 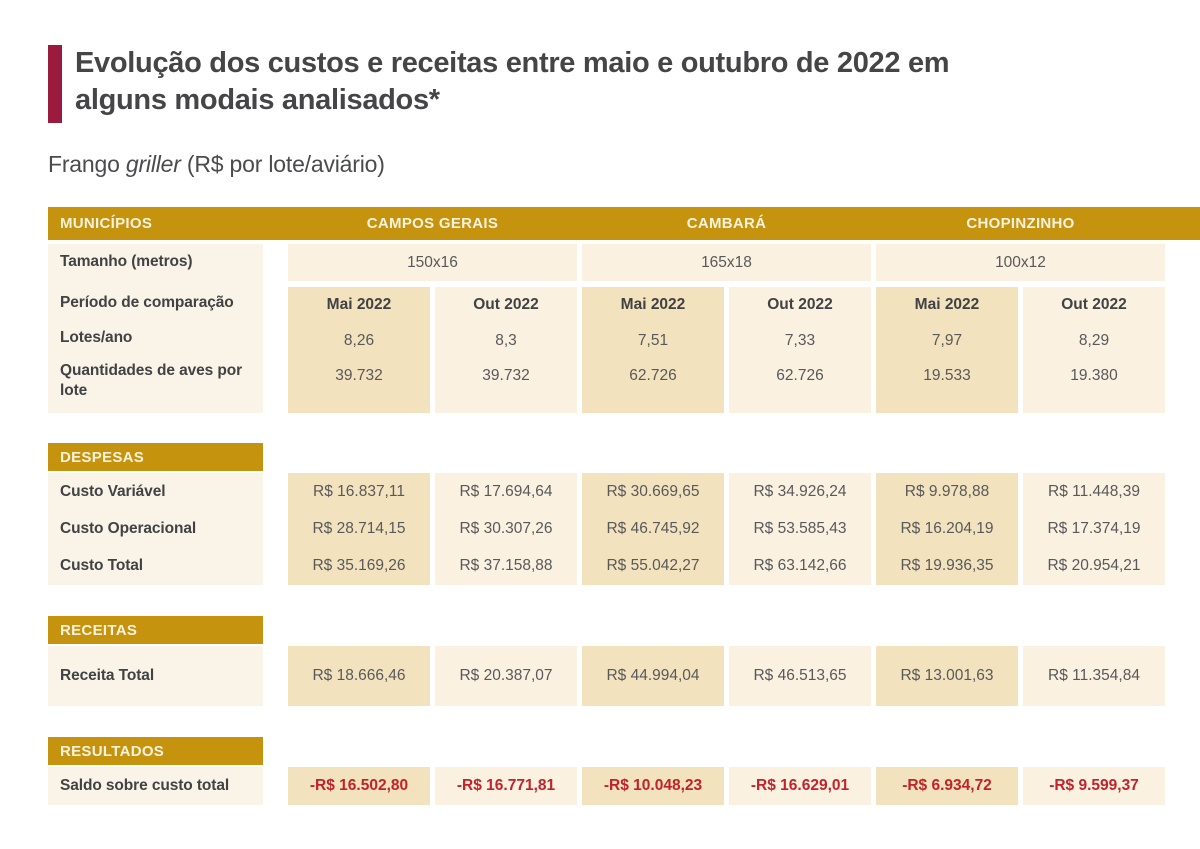 I want to click on row-label-custo-operacional: Custo Operacional, so click(x=128, y=528).